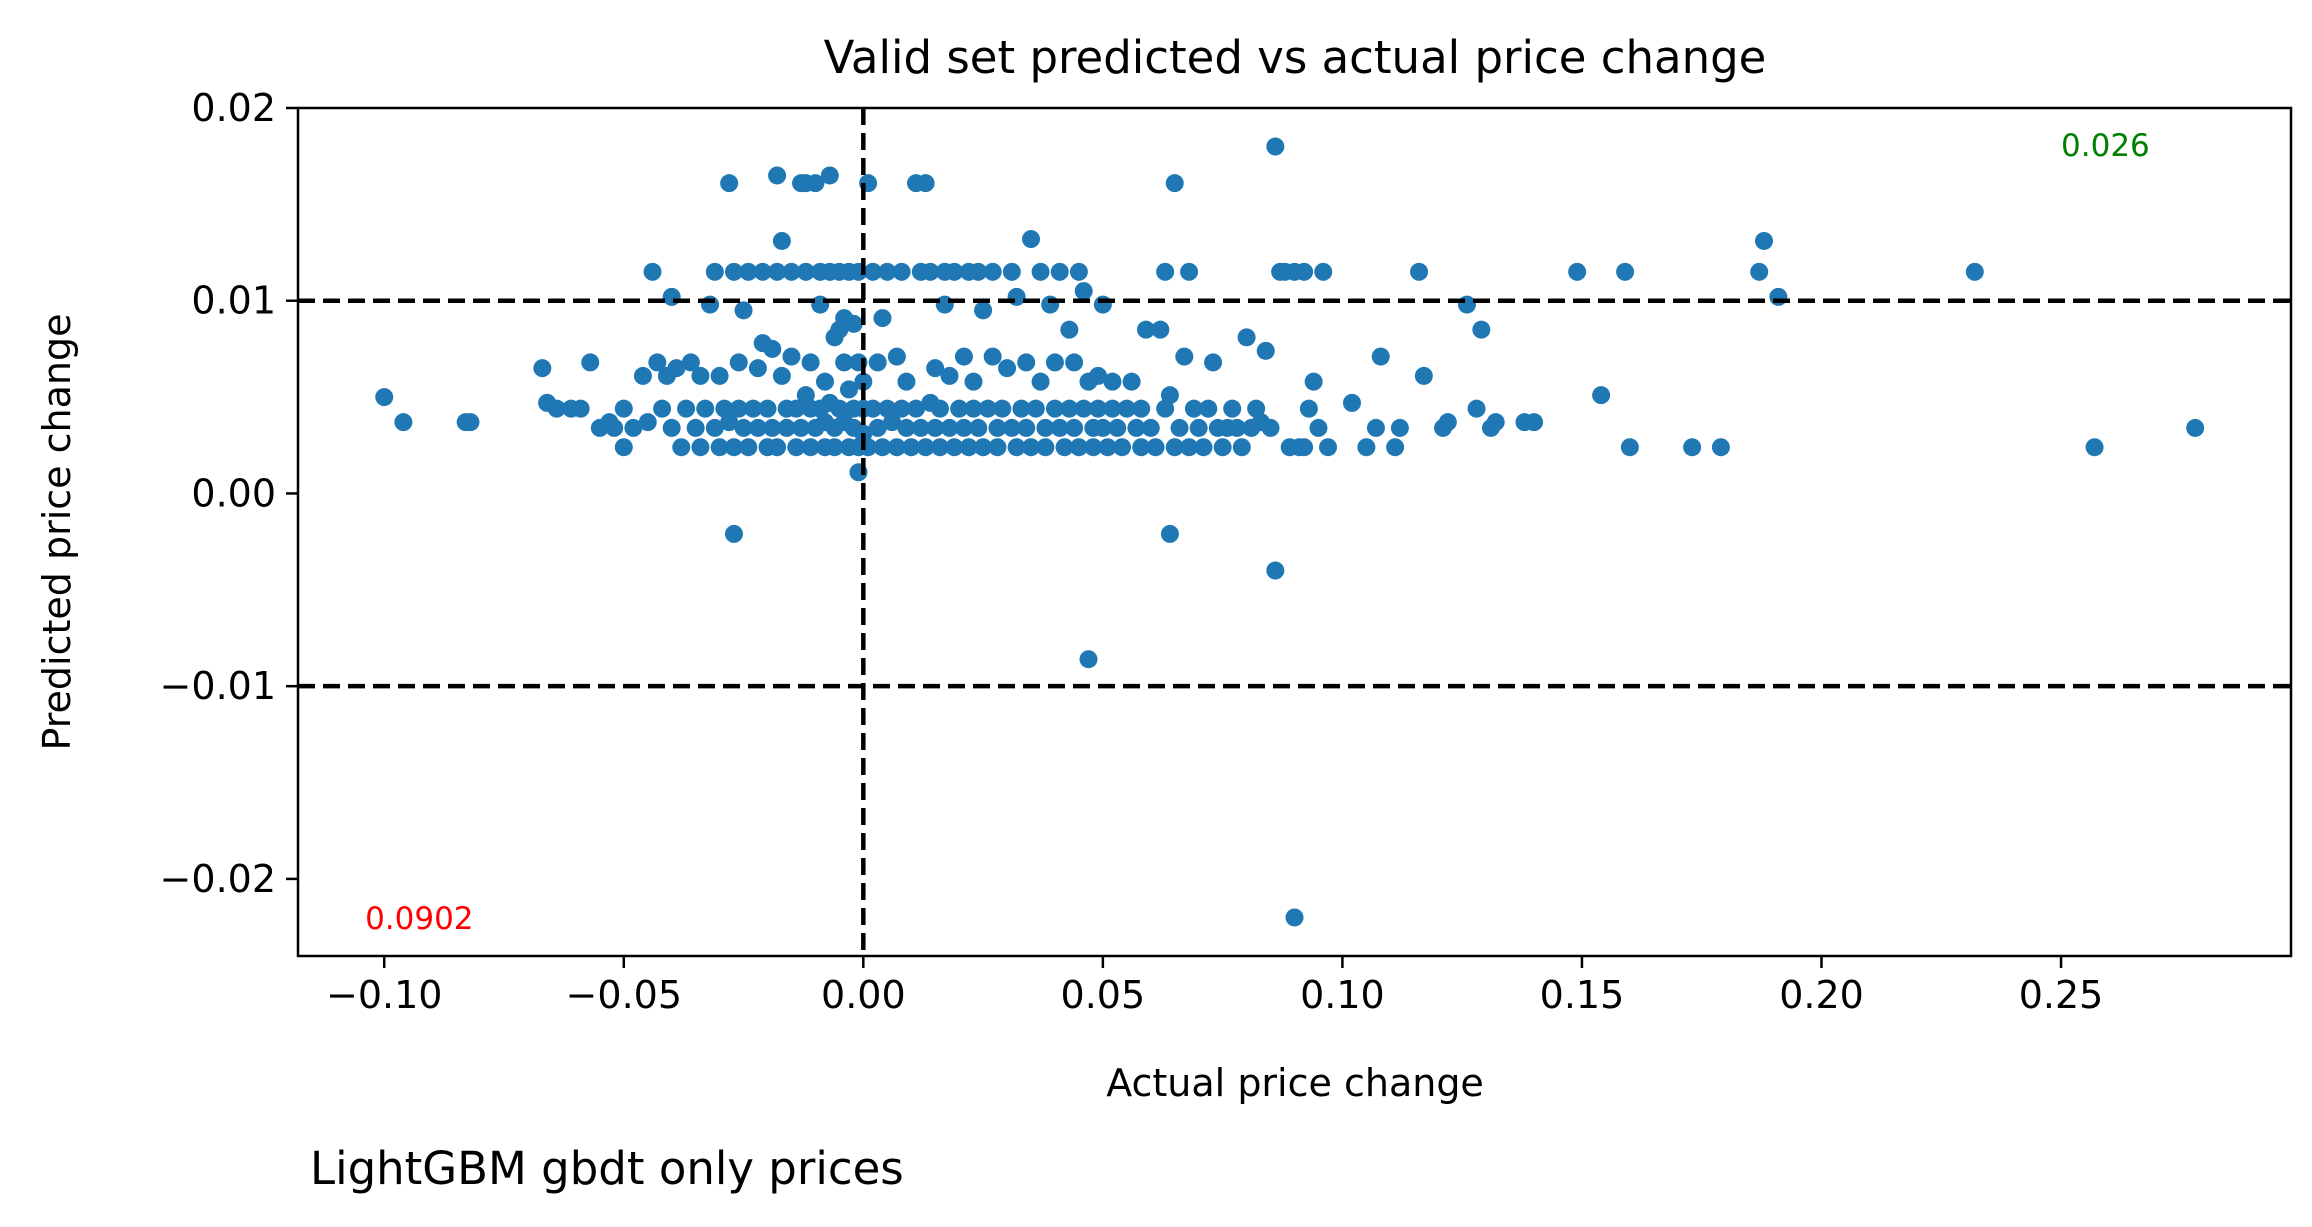 Image resolution: width=2312 pixels, height=1227 pixels. What do you see at coordinates (419, 919) in the screenshot?
I see `annotation-label: 0.0902` at bounding box center [419, 919].